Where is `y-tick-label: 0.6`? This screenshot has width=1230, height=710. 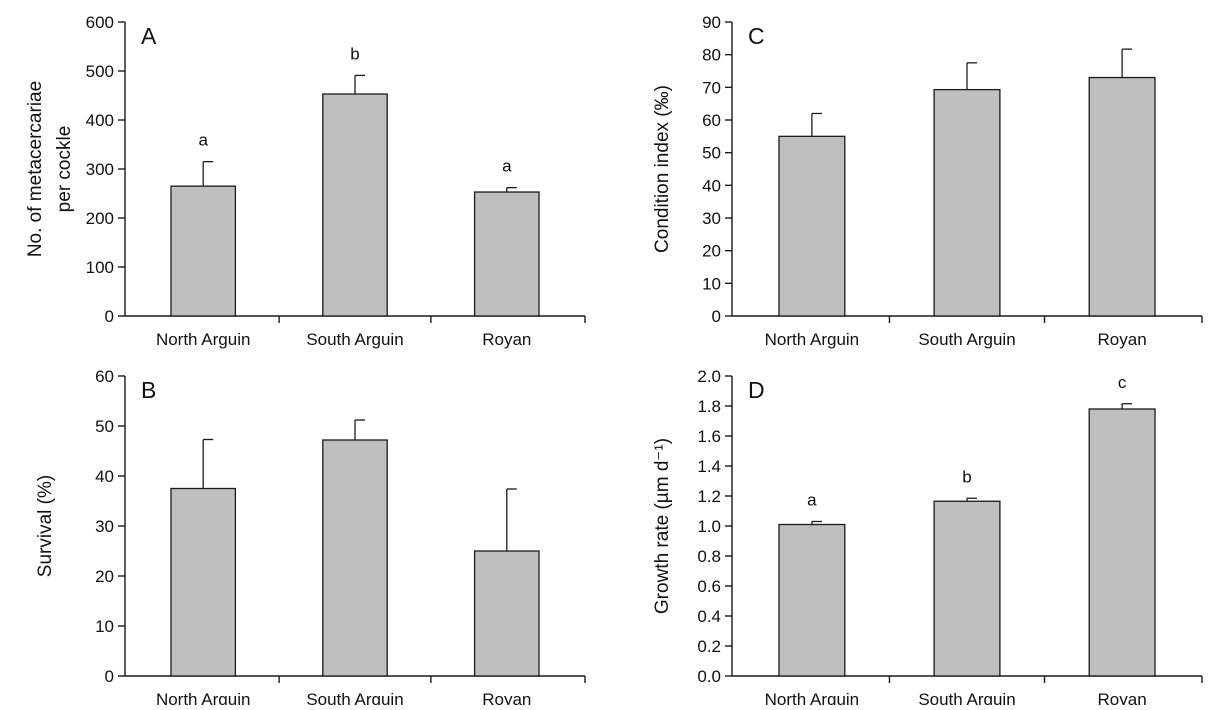 y-tick-label: 0.6 is located at coordinates (709, 586).